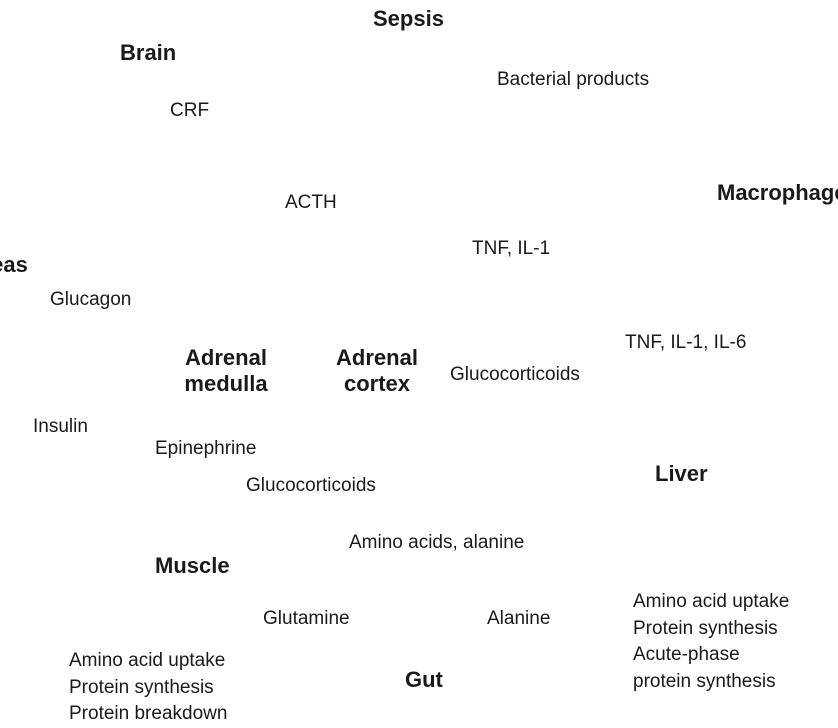 Image resolution: width=838 pixels, height=728 pixels. I want to click on node-macrophage: Macrophage, so click(777, 192).